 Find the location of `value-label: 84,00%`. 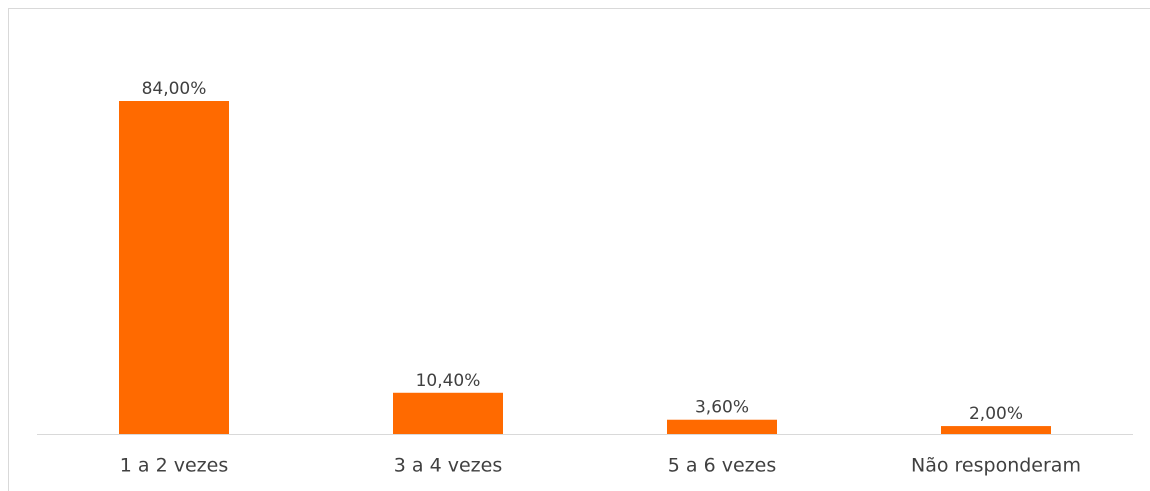

value-label: 84,00% is located at coordinates (174, 89).